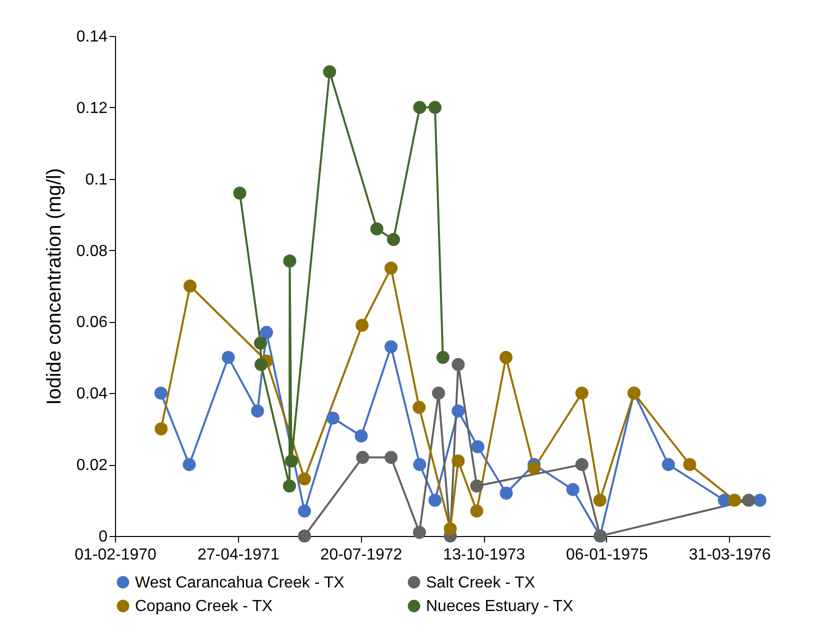  What do you see at coordinates (607, 555) in the screenshot?
I see `x-tick-label: 06-01-1975` at bounding box center [607, 555].